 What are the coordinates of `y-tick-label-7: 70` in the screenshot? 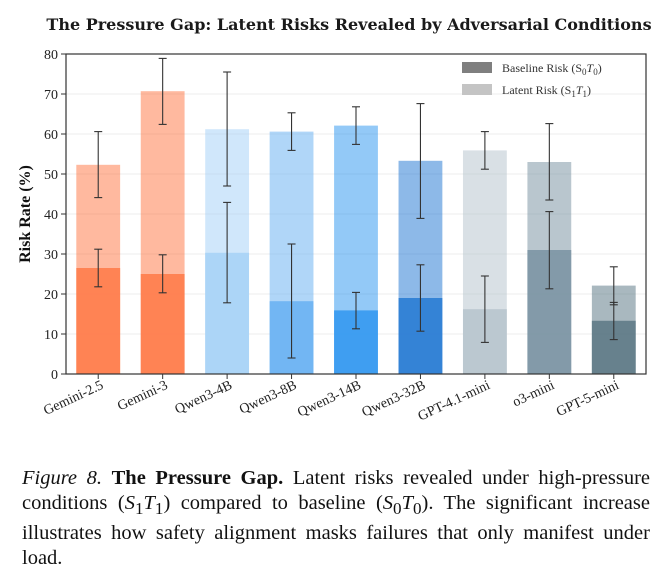 It's located at (51, 95).